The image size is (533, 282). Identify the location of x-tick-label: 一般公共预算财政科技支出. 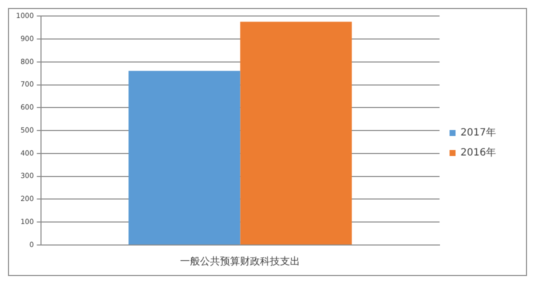
(240, 262).